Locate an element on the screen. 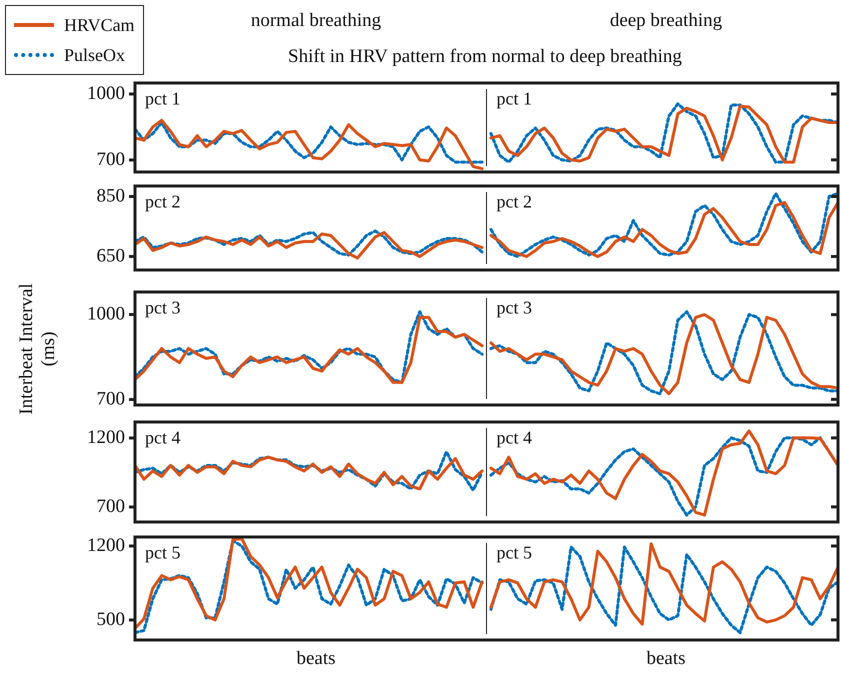 Image resolution: width=841 pixels, height=673 pixels. text: beats is located at coordinates (666, 659).